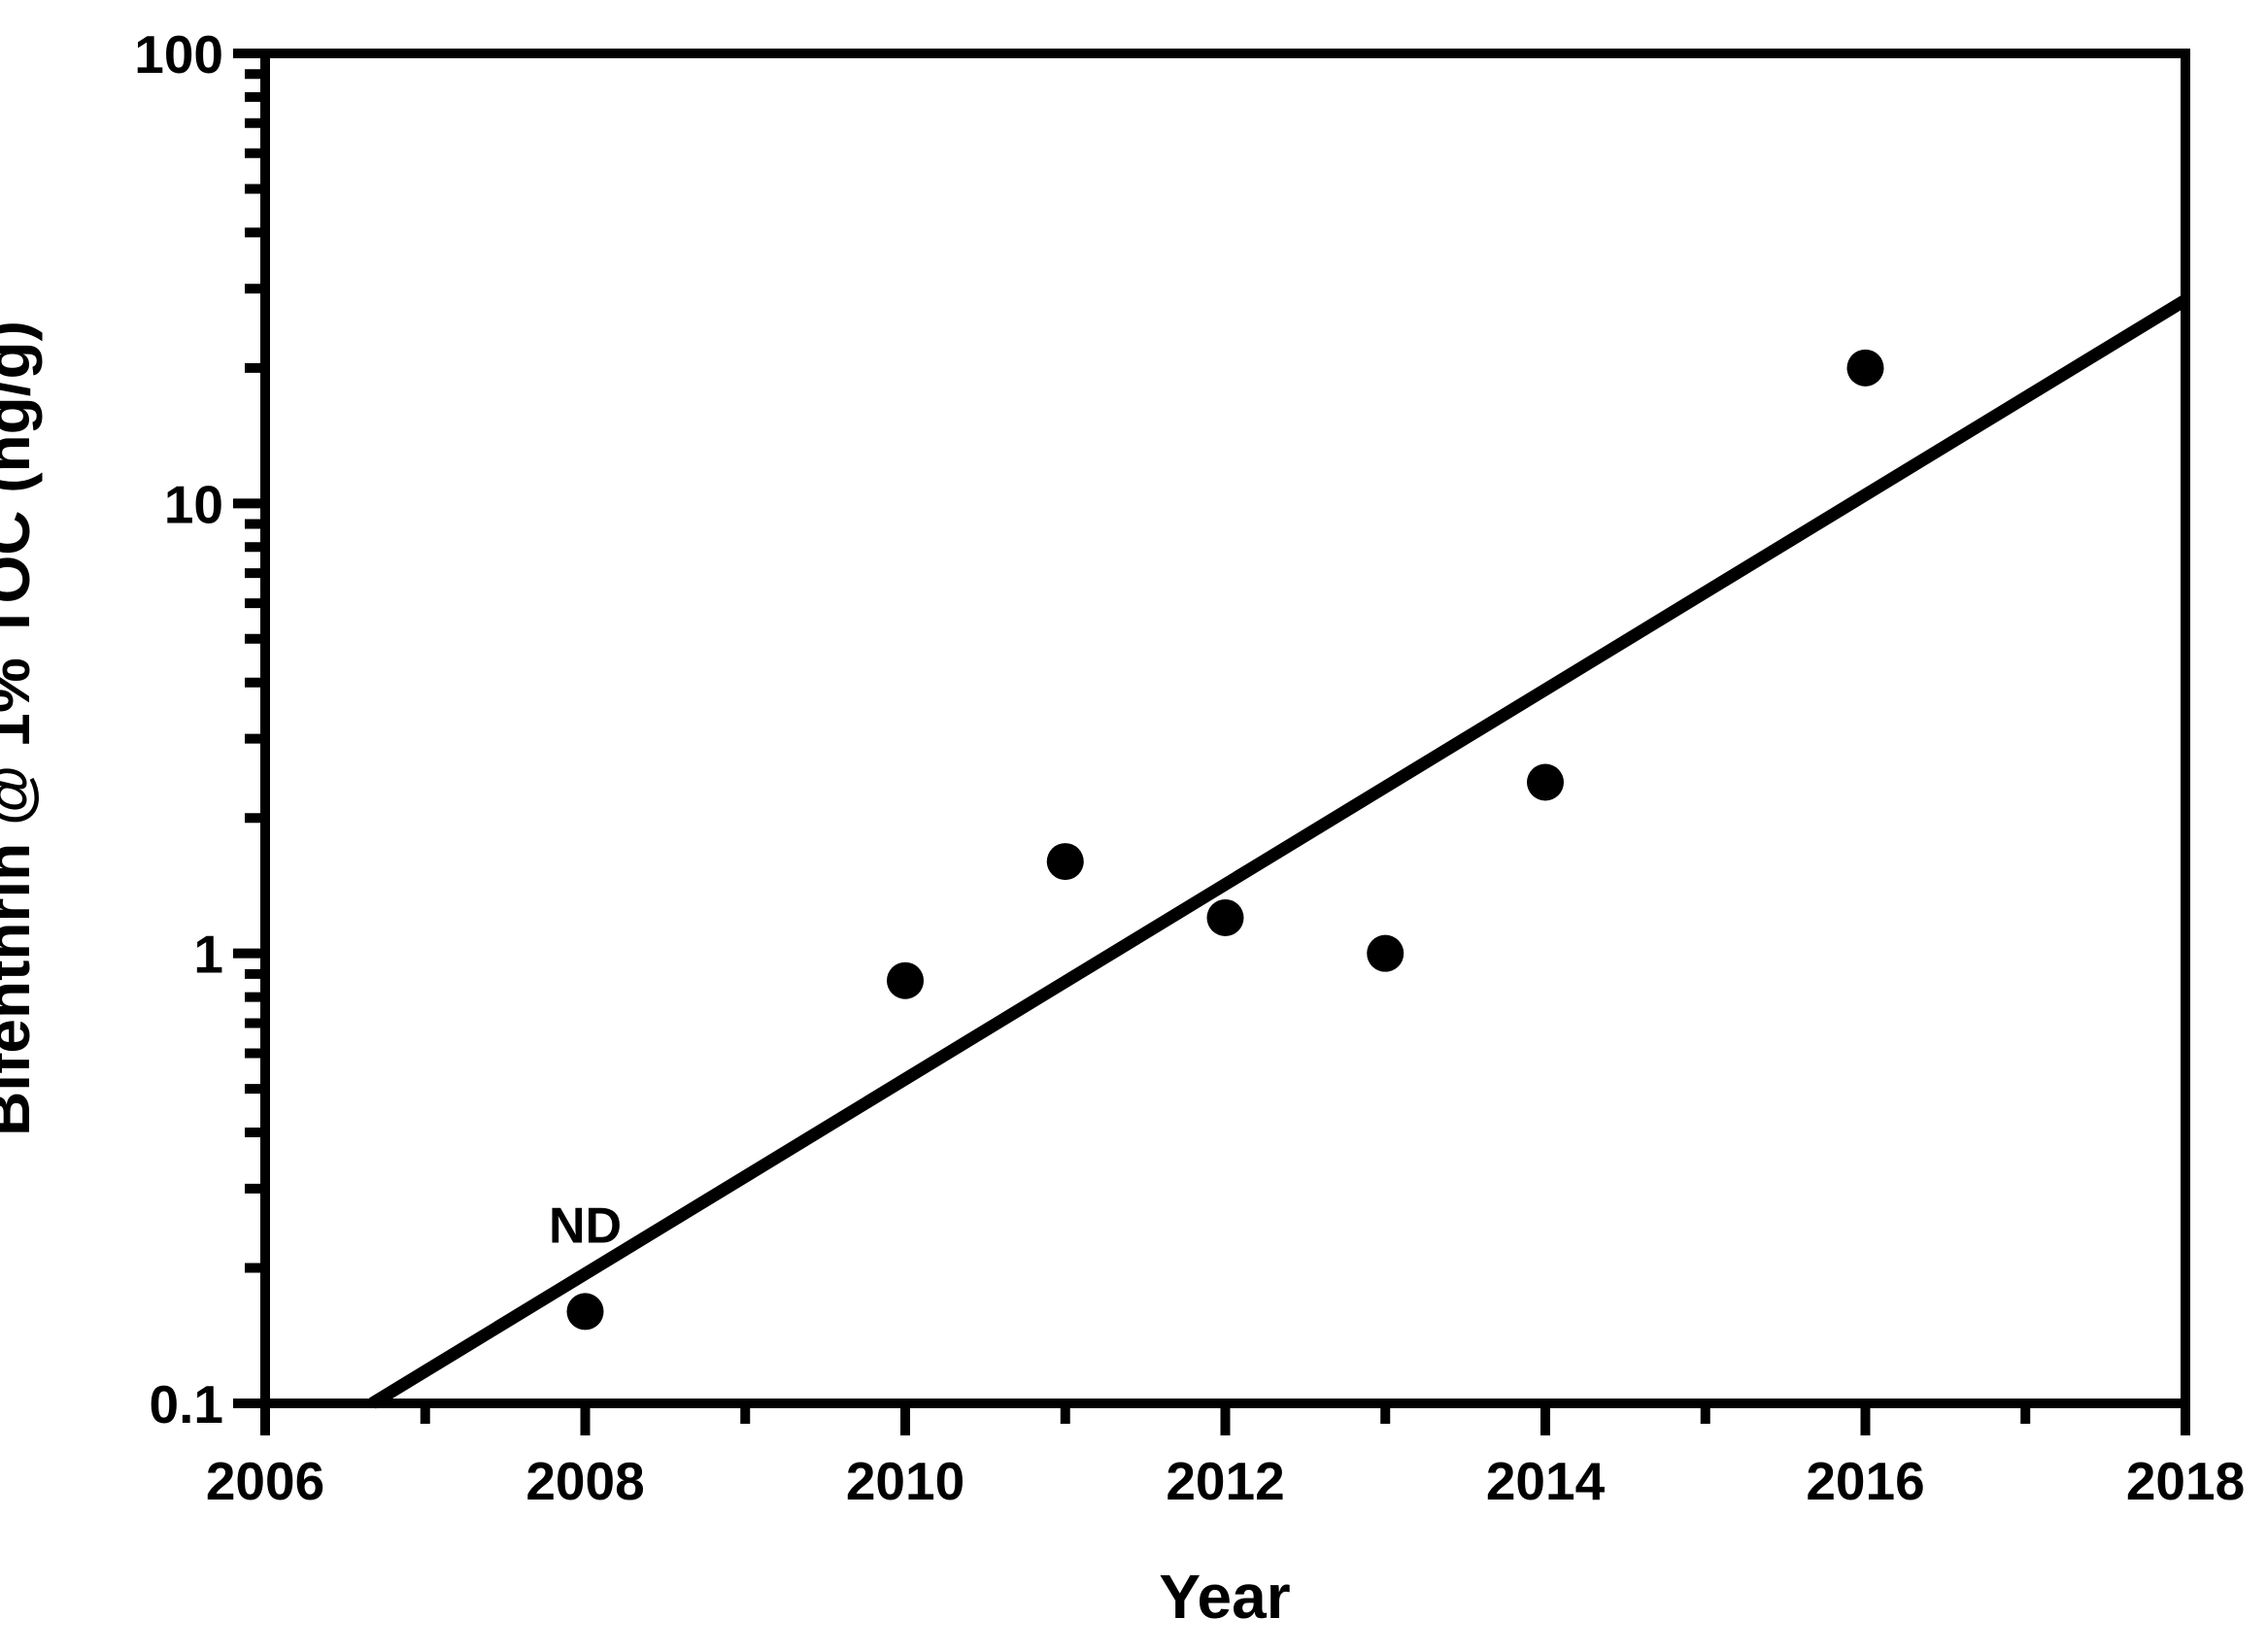 This screenshot has height=1652, width=2267. Describe the element at coordinates (584, 1481) in the screenshot. I see `x-axis-tick-label: 2008` at that location.